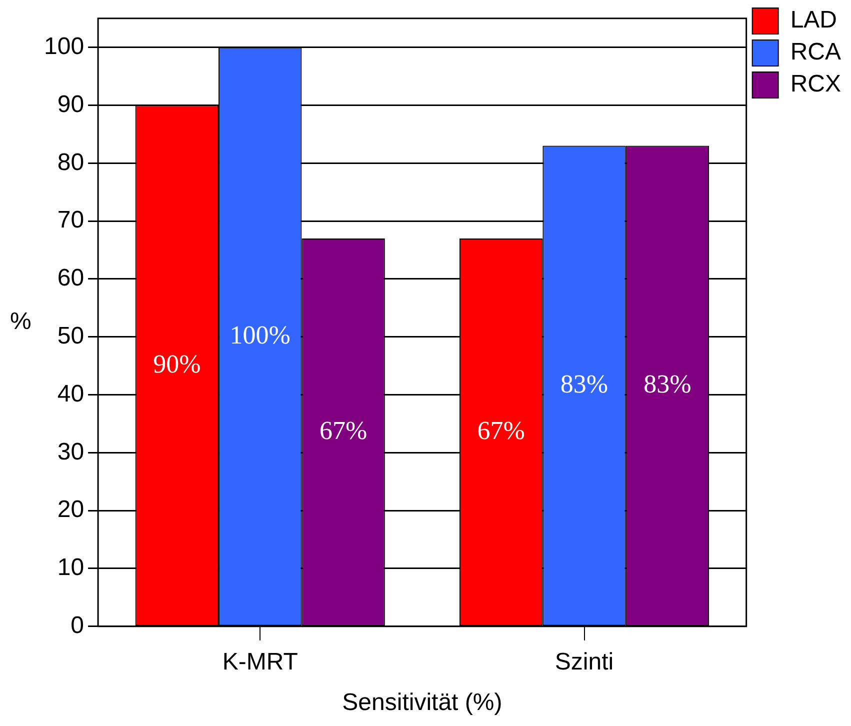 This screenshot has height=726, width=851. Describe the element at coordinates (70, 220) in the screenshot. I see `y-tick-label: 70` at that location.